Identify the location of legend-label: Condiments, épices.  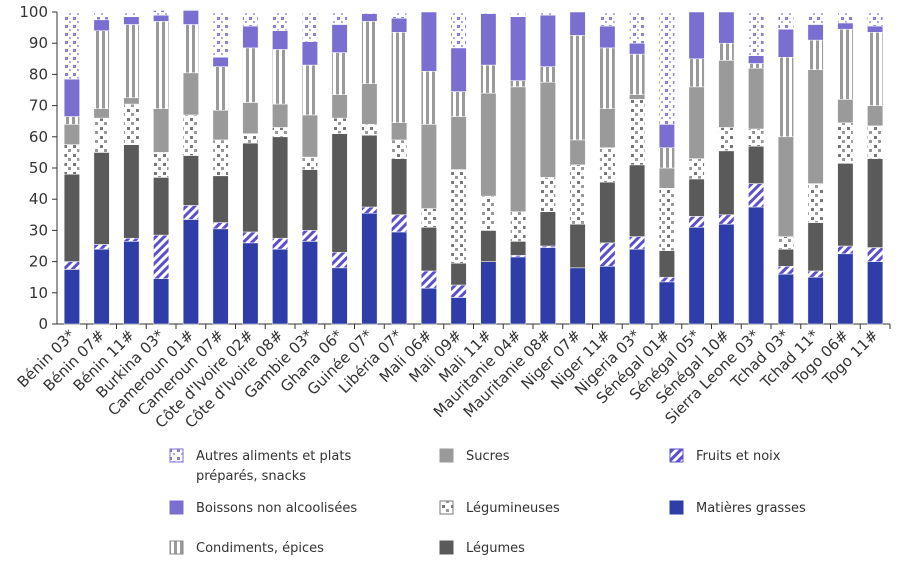
(260, 548).